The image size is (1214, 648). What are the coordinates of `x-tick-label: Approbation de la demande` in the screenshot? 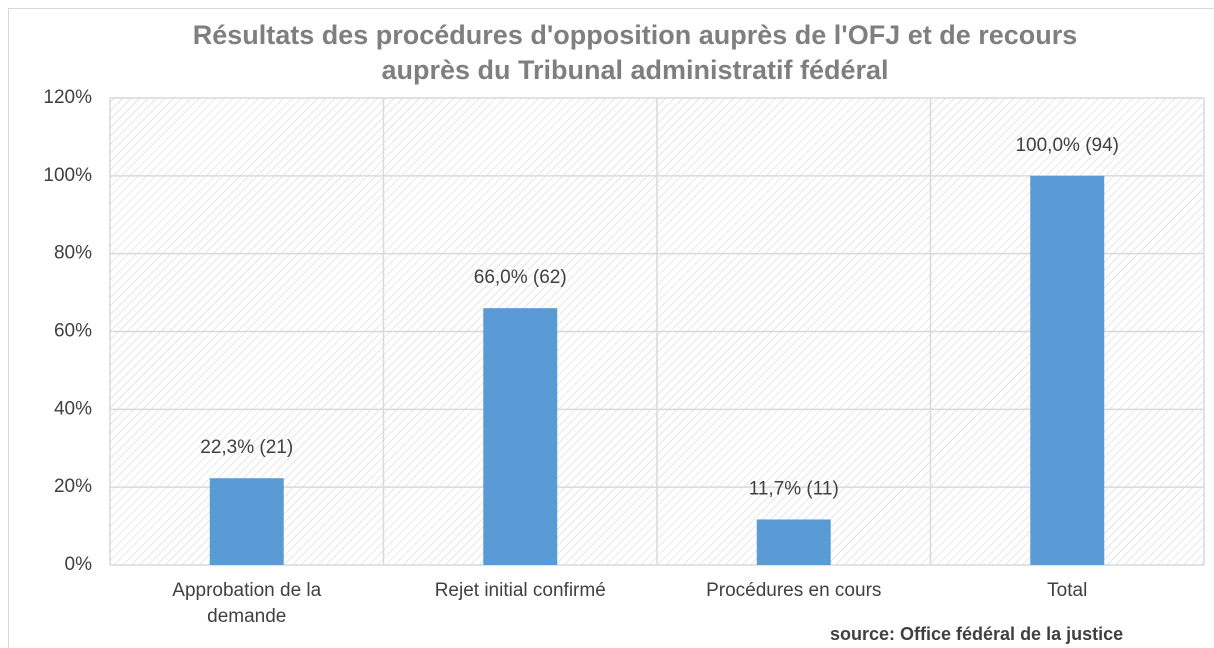 It's located at (247, 603).